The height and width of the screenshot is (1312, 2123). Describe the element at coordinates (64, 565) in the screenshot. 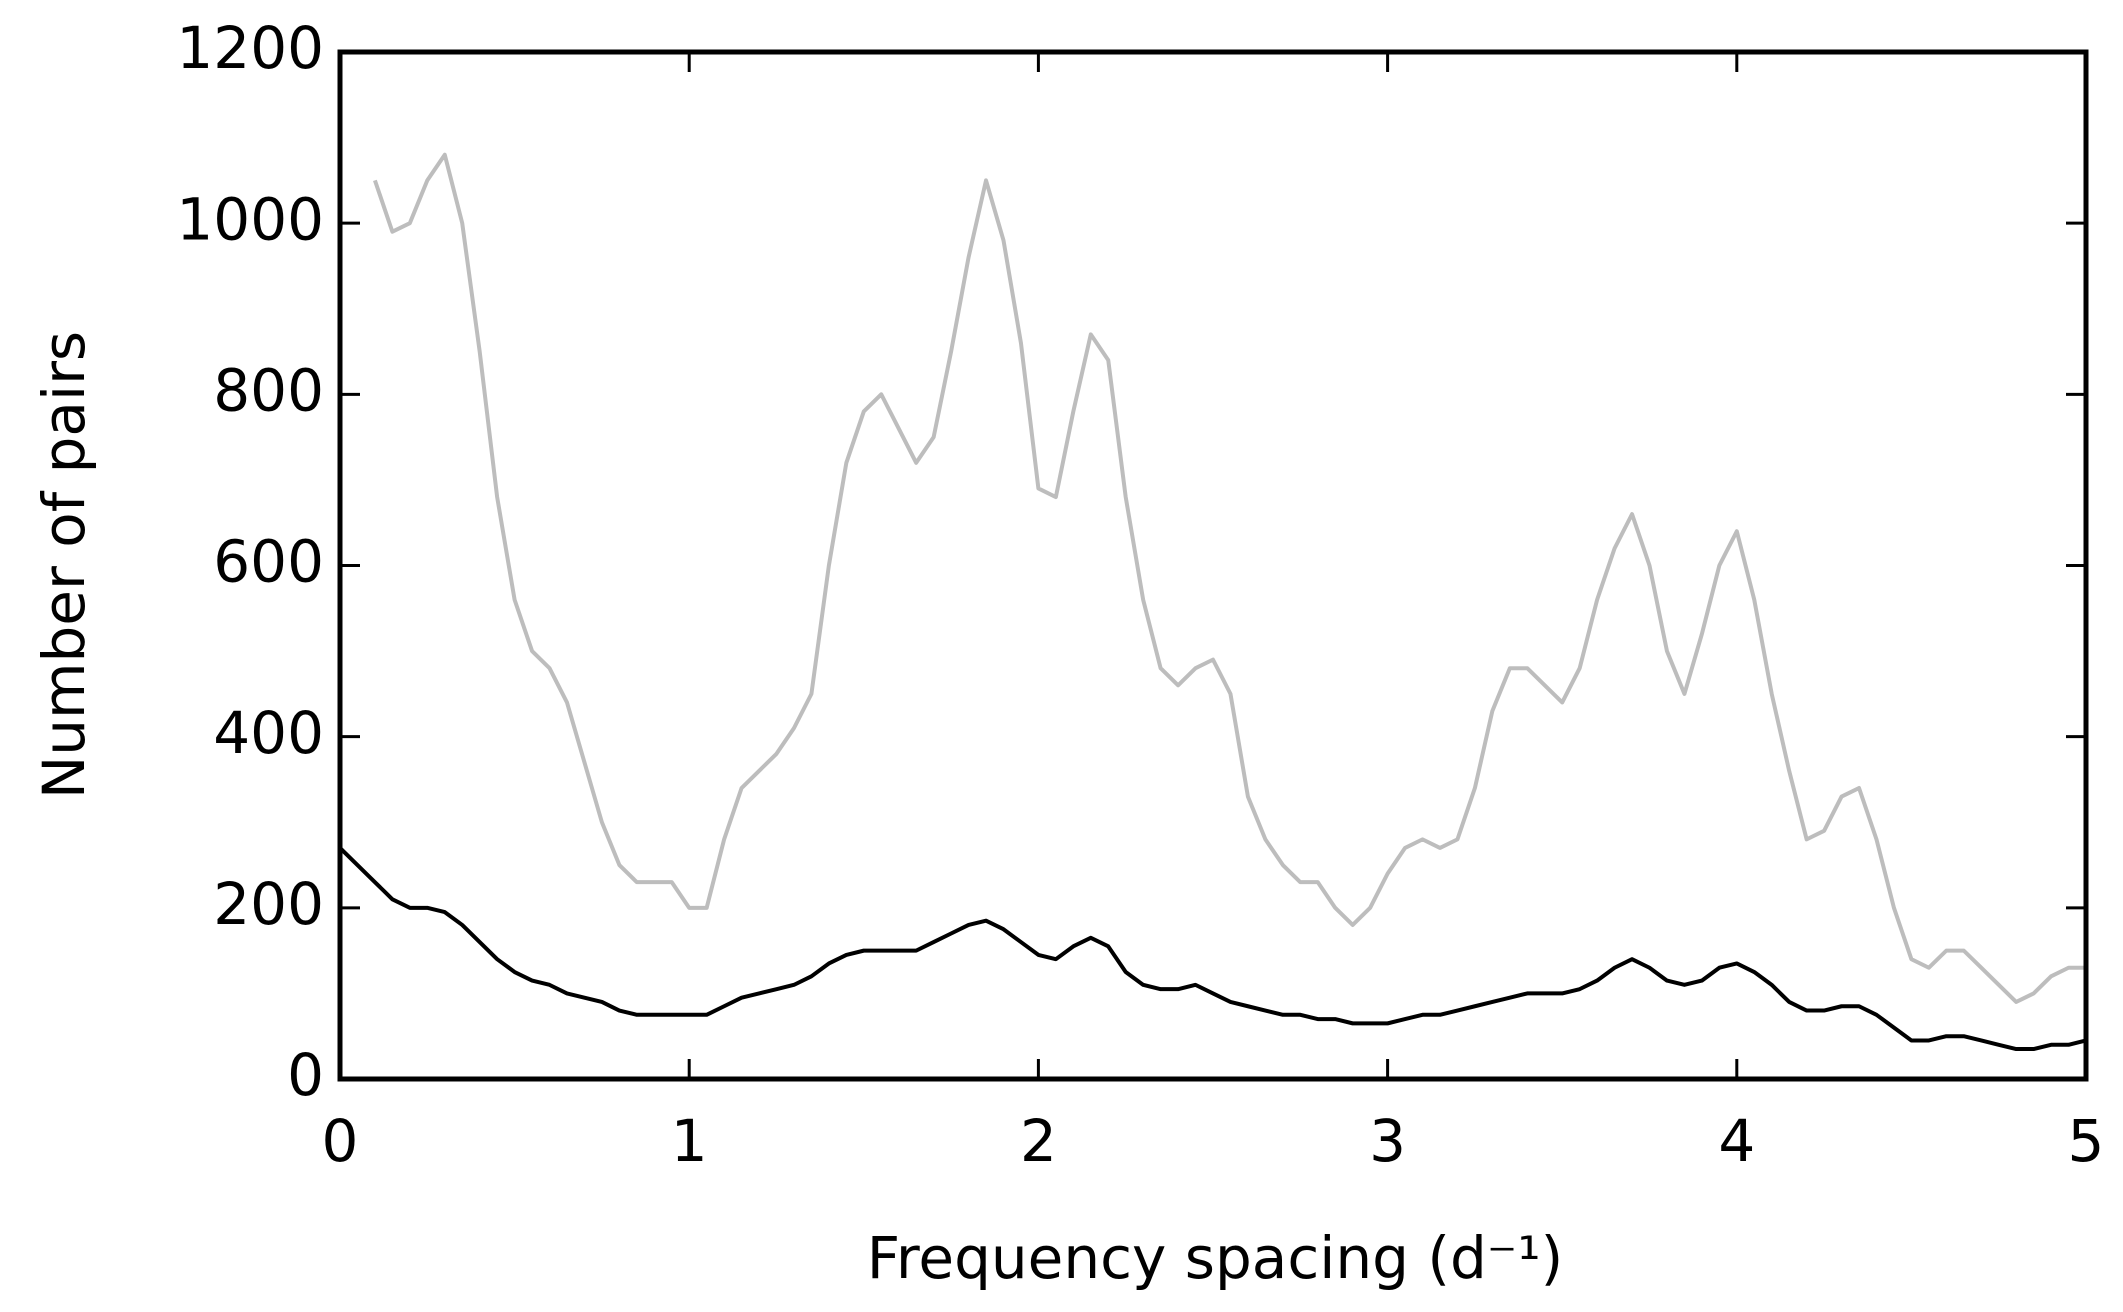

I see `y-axis-label: Number of pairs` at that location.